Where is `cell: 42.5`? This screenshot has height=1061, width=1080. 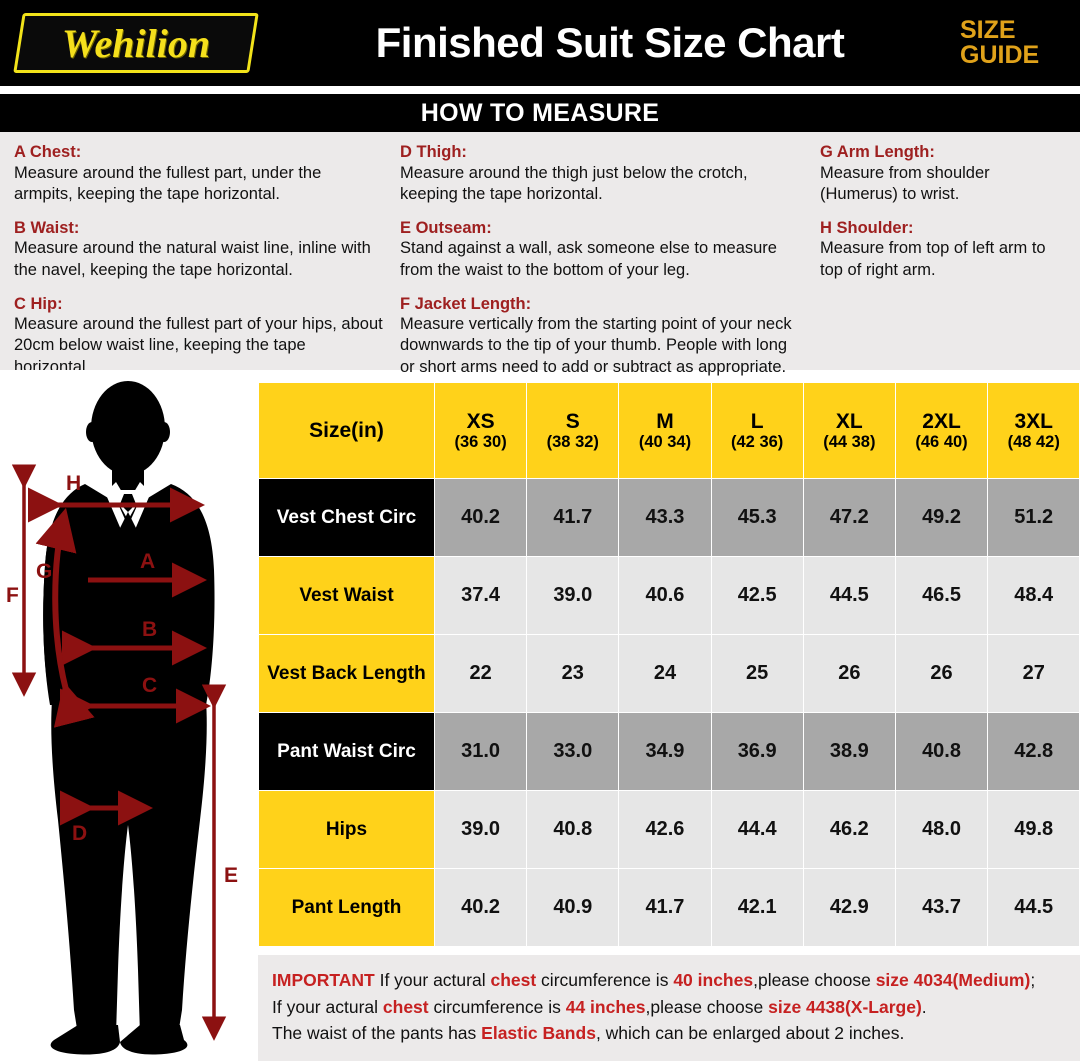 cell: 42.5 is located at coordinates (757, 595).